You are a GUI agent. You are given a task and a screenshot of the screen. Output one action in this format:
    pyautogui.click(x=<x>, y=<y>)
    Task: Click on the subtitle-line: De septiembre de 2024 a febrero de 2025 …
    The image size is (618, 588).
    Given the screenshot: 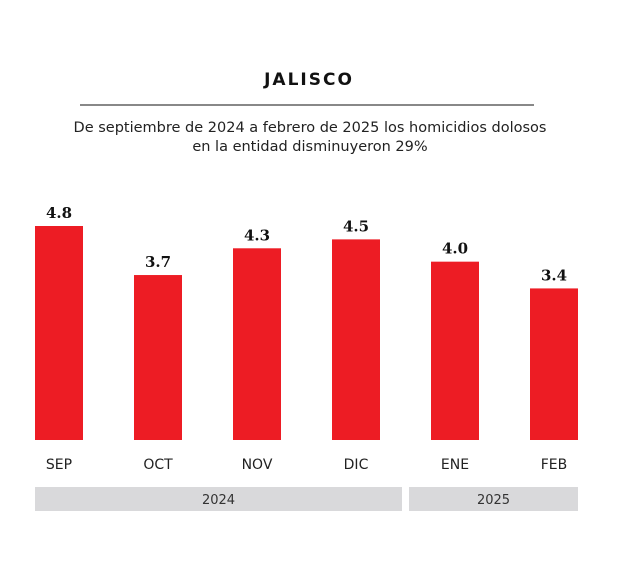 What is the action you would take?
    pyautogui.click(x=310, y=128)
    